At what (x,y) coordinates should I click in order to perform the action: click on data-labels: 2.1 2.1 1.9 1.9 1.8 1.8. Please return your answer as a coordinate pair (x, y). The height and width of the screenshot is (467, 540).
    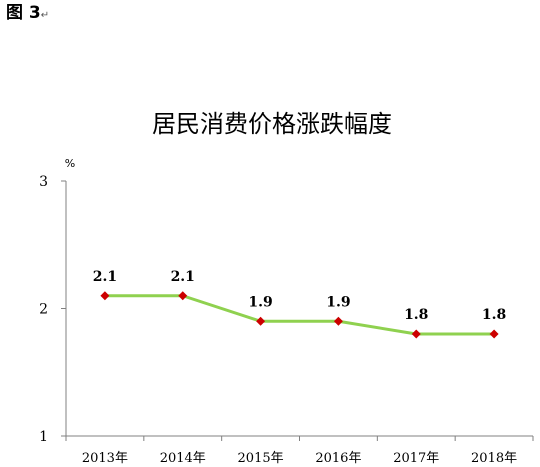
    Looking at the image, I should click on (300, 296).